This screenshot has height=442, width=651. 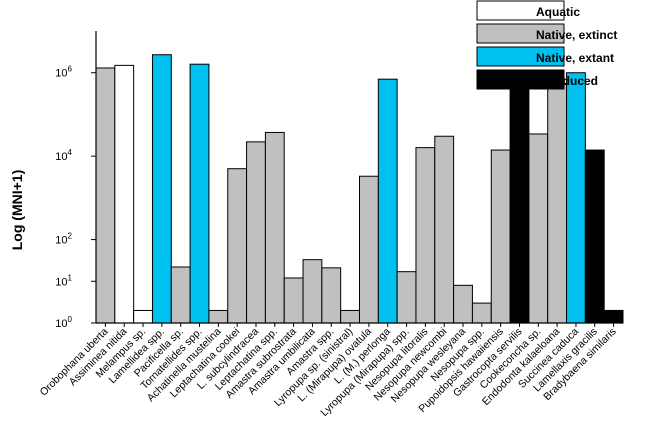 I want to click on y-tick-label: 10⁶, so click(x=63, y=72).